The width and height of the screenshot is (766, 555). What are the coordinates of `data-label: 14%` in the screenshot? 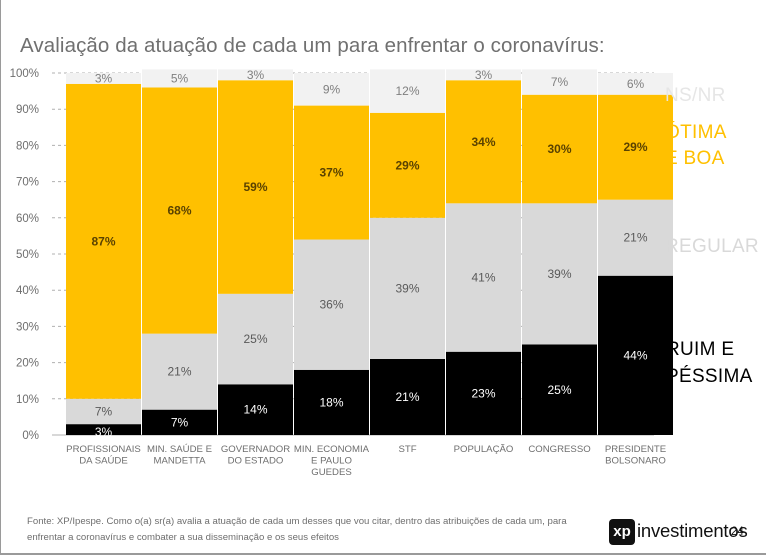 It's located at (255, 410).